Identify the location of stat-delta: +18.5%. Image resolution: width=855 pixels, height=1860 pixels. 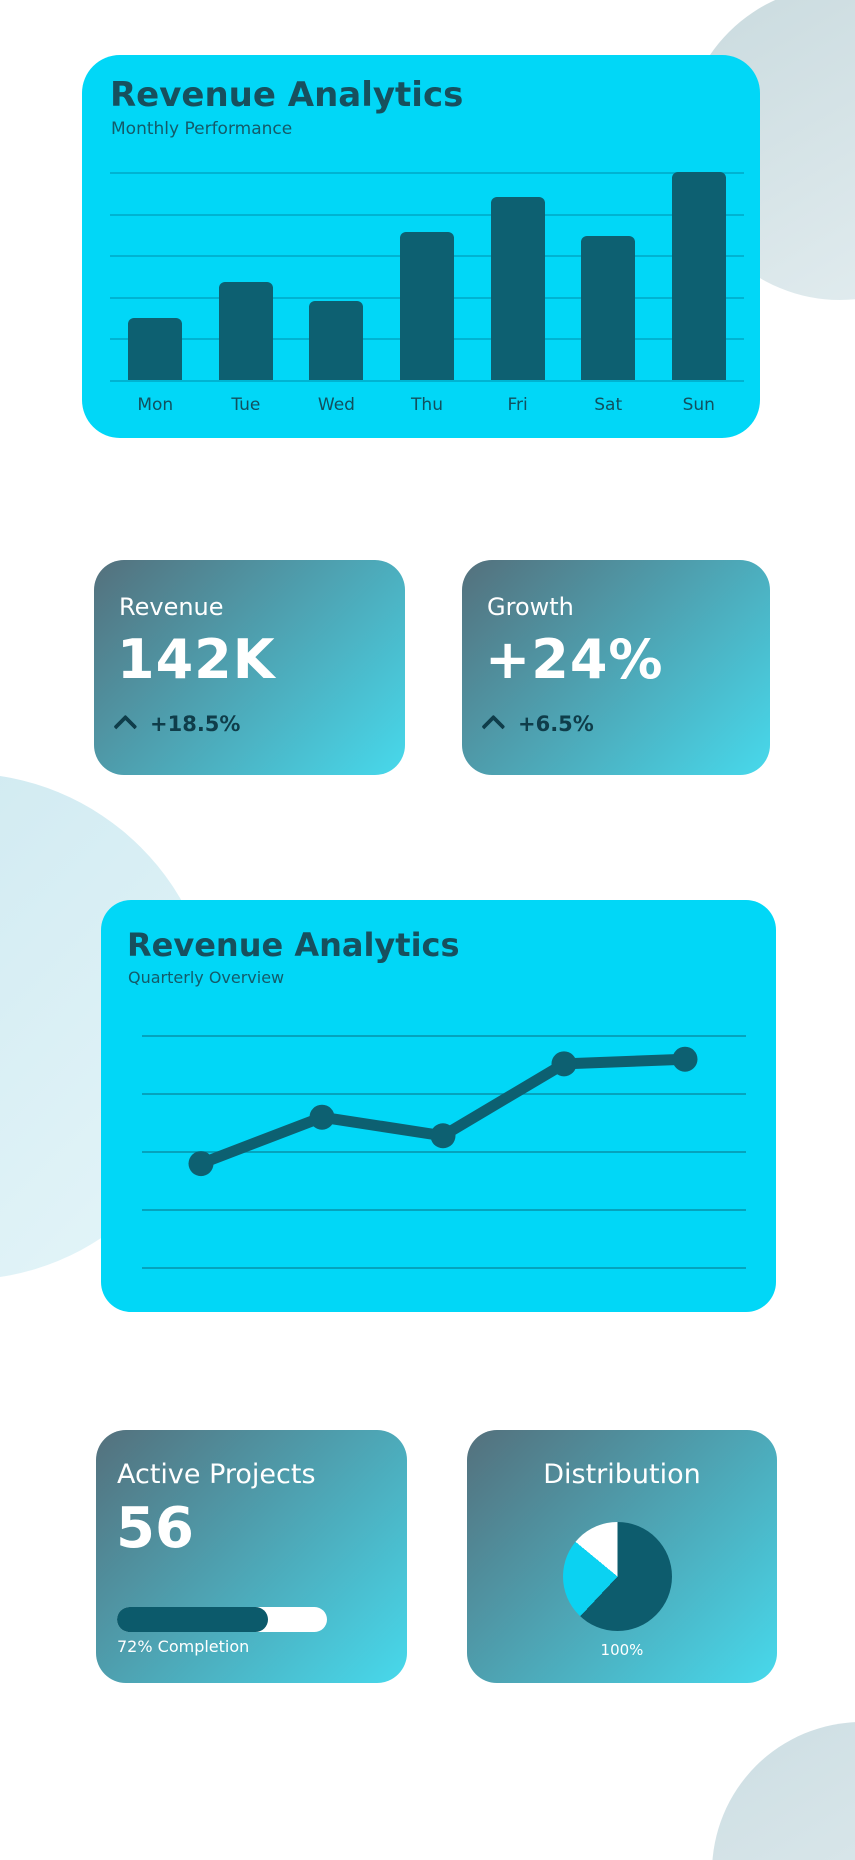
(195, 724).